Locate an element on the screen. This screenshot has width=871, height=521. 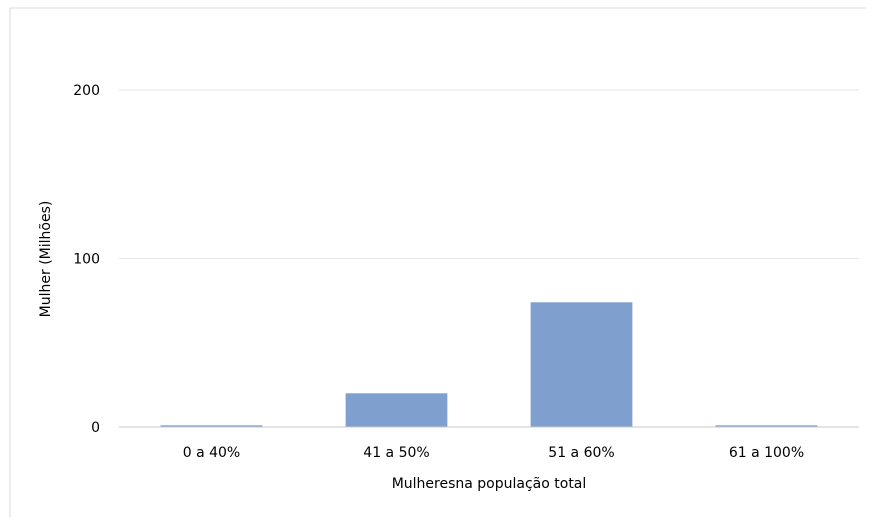
y-tick-label: 0 is located at coordinates (95, 428).